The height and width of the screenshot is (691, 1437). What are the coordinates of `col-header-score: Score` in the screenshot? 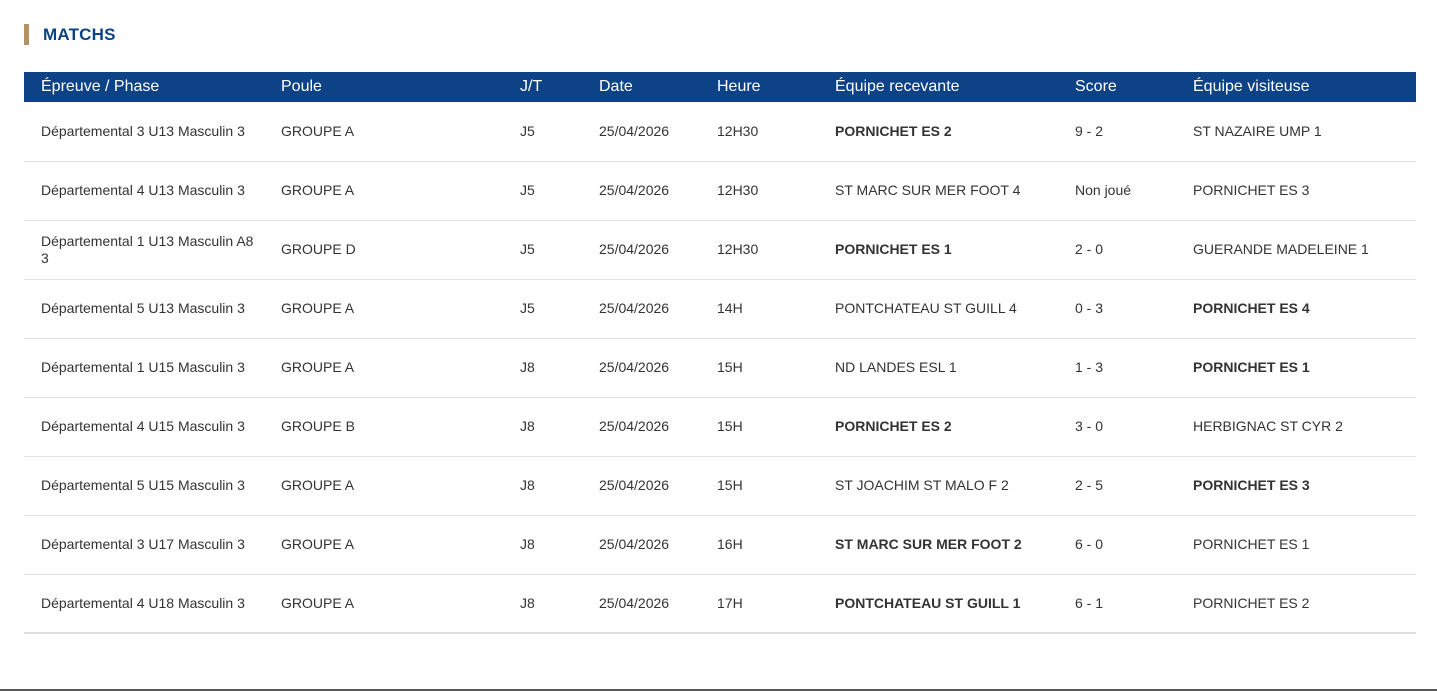 It's located at (1096, 86).